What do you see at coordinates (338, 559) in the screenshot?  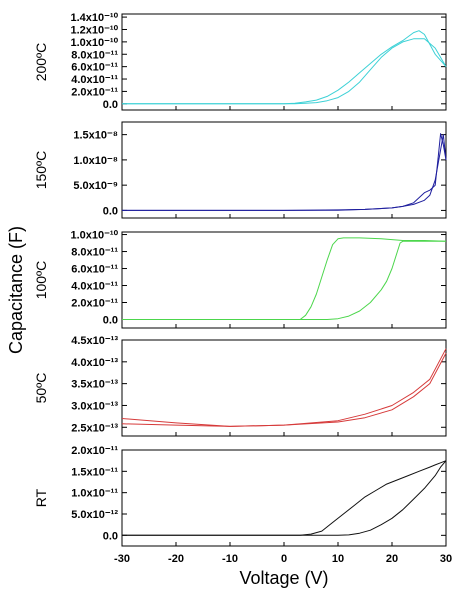 I see `x-tick-label: 10` at bounding box center [338, 559].